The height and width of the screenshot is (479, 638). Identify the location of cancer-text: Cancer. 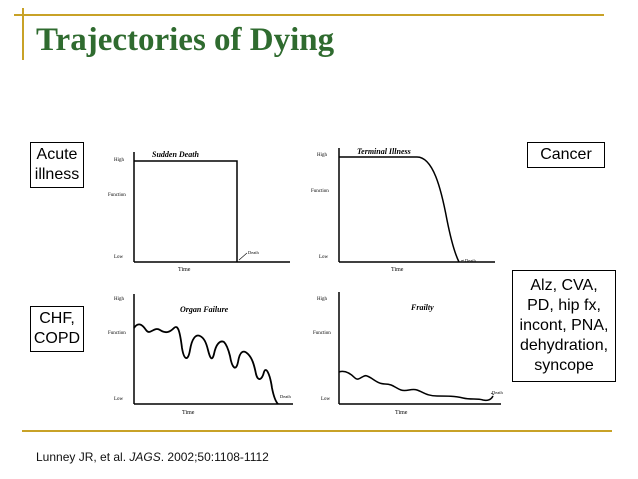
(566, 154).